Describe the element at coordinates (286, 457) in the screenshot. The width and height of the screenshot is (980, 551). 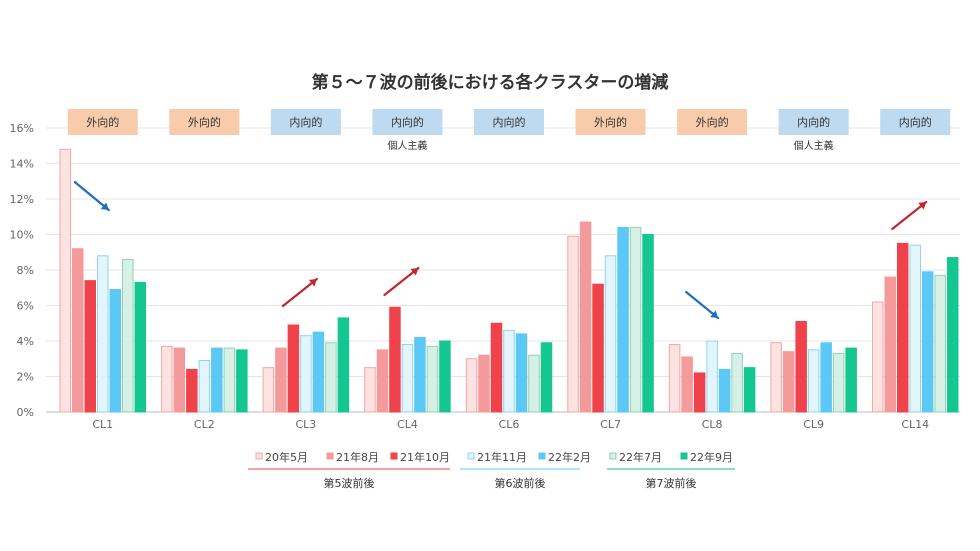
I see `legend-label: 20年5月` at that location.